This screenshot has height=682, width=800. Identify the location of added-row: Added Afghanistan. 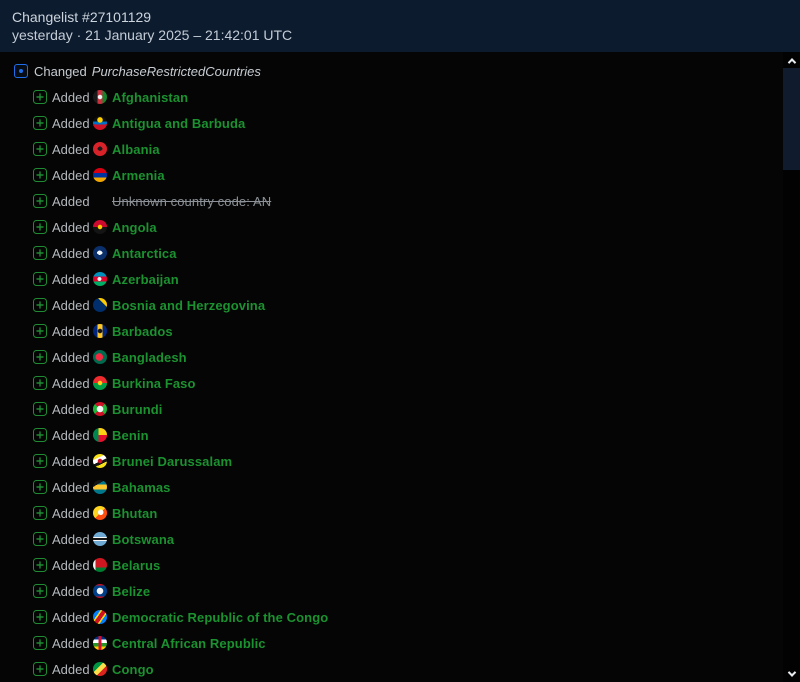
(400, 97).